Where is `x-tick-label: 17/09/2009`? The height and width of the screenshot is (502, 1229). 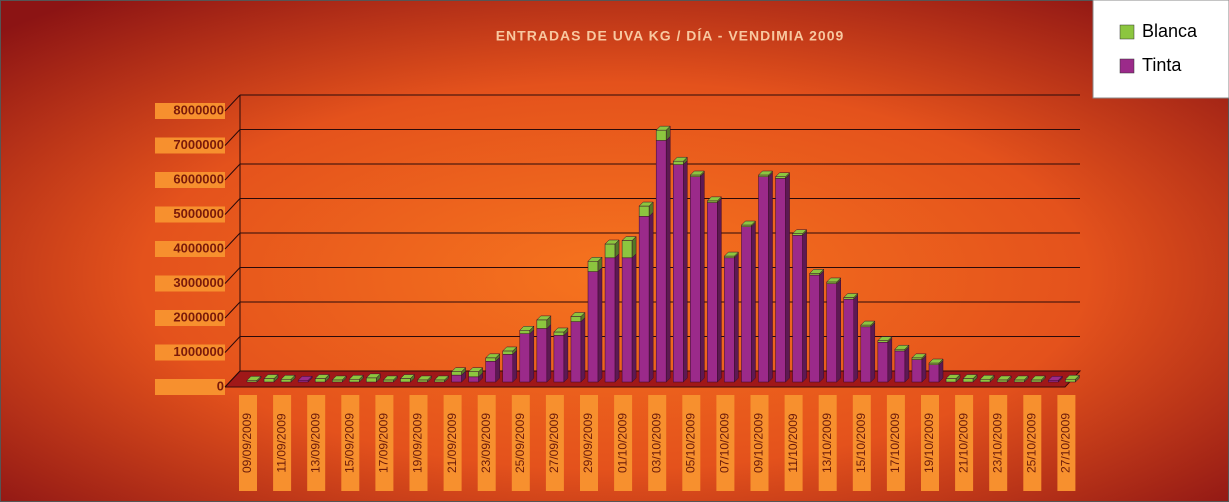
x-tick-label: 17/09/2009 is located at coordinates (384, 443).